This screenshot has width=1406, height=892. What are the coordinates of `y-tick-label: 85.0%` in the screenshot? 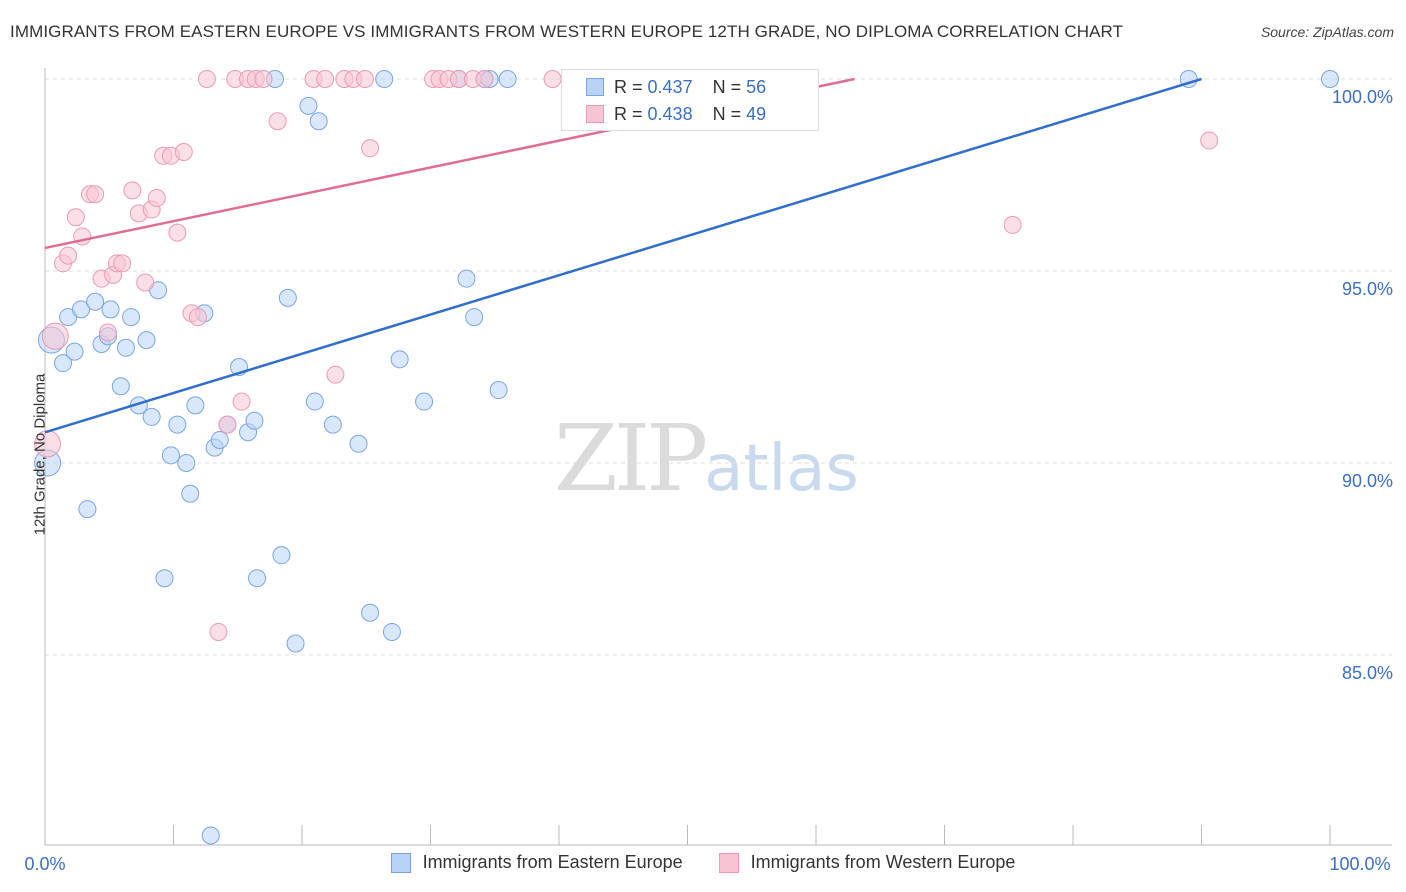 It's located at (1367, 673).